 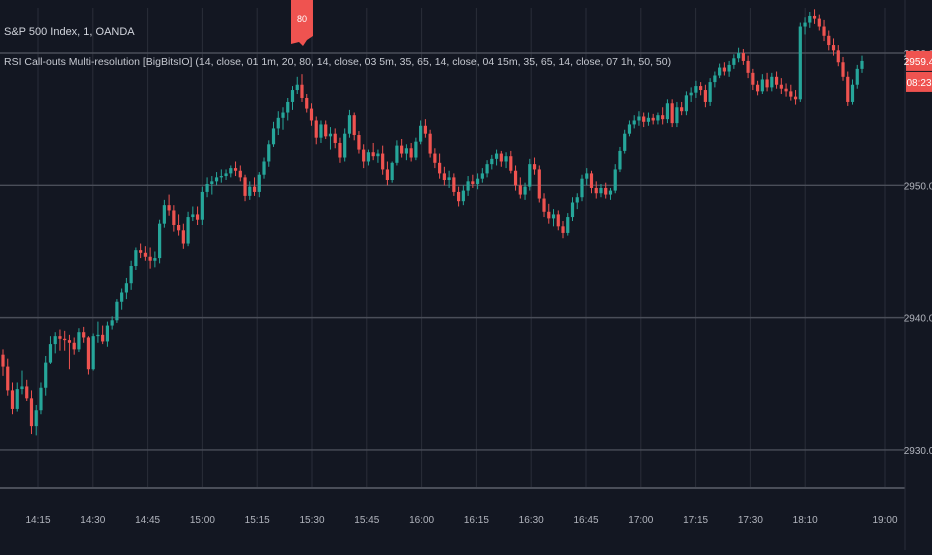 What do you see at coordinates (421, 520) in the screenshot?
I see `x-tick-label: 16:00` at bounding box center [421, 520].